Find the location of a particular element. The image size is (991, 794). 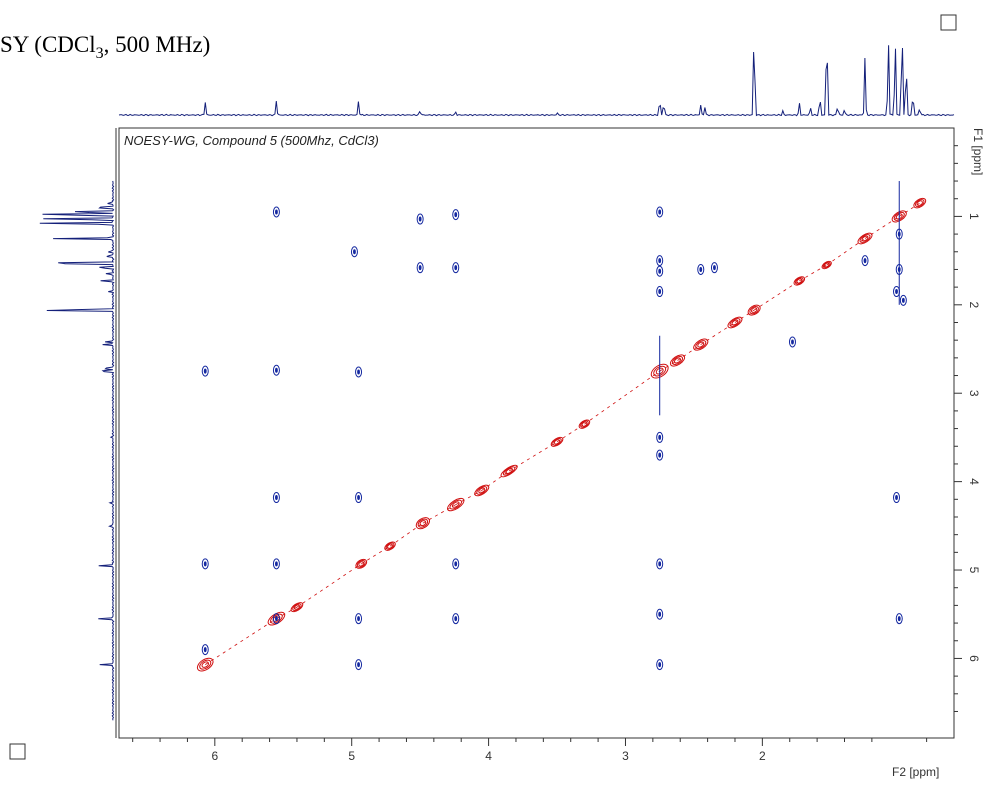

marker-square-bottom-left is located at coordinates (17, 751).